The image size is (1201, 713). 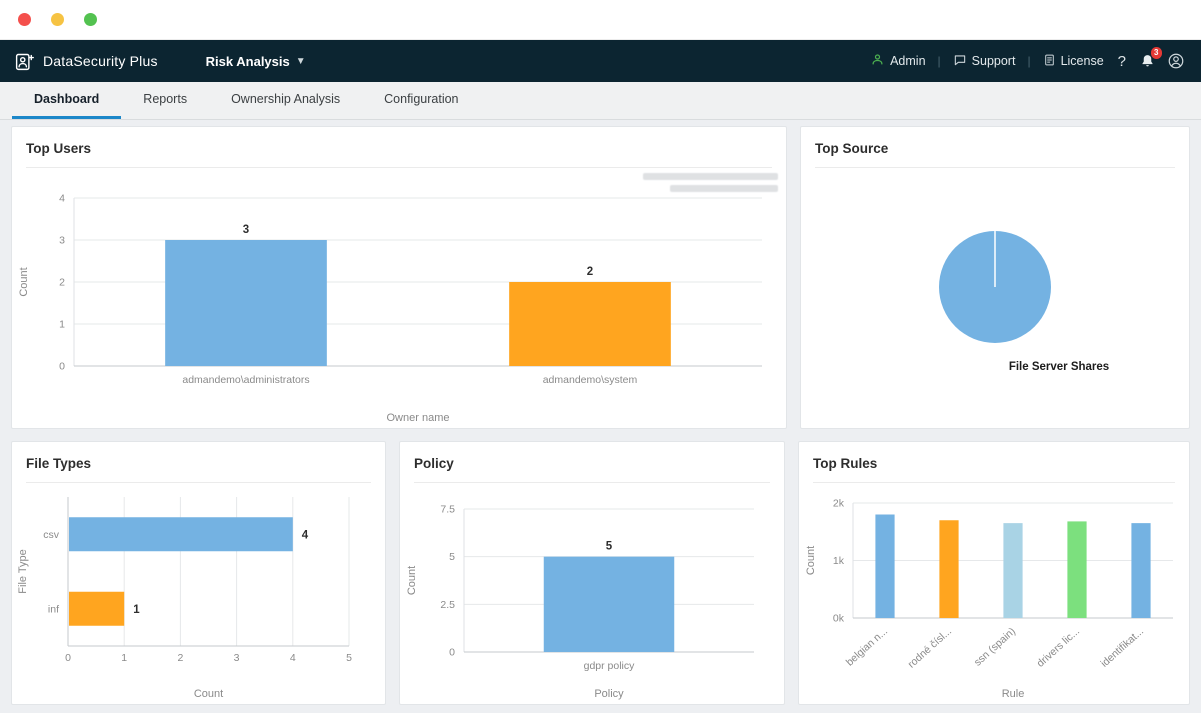 I want to click on top-source-chart: File Server Shares, so click(x=995, y=298).